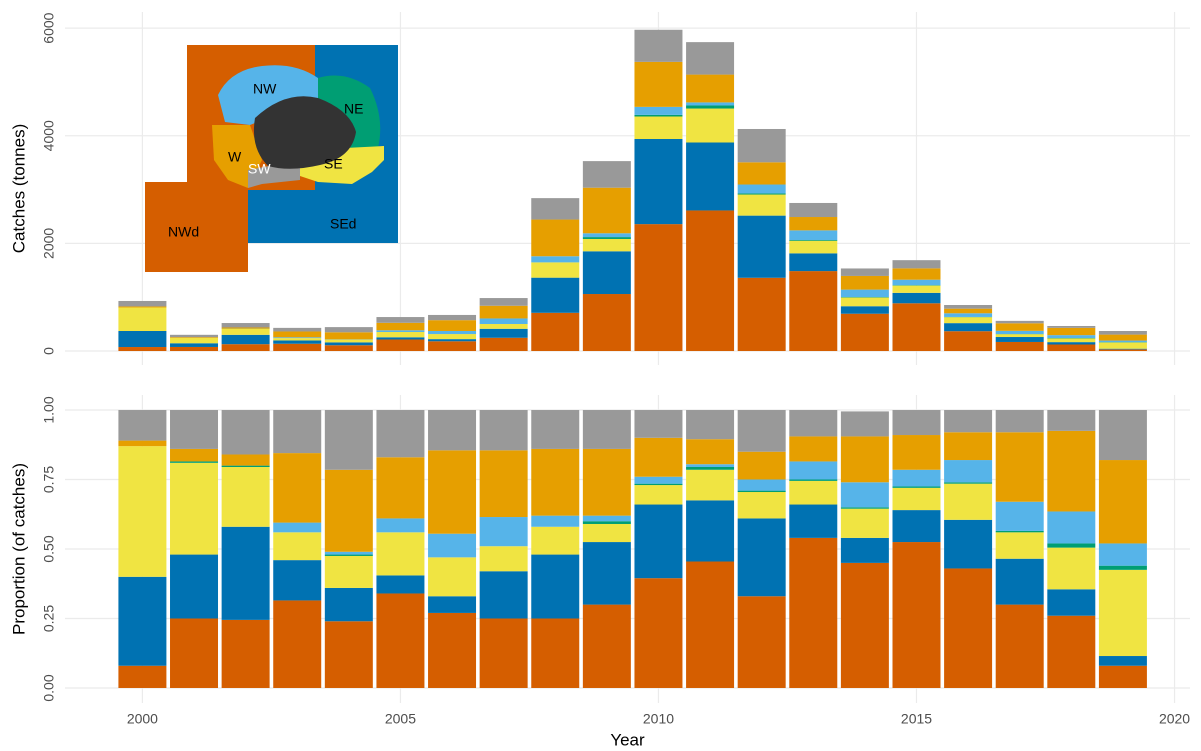 The image size is (1201, 751). I want to click on region-label: NWd, so click(183, 232).